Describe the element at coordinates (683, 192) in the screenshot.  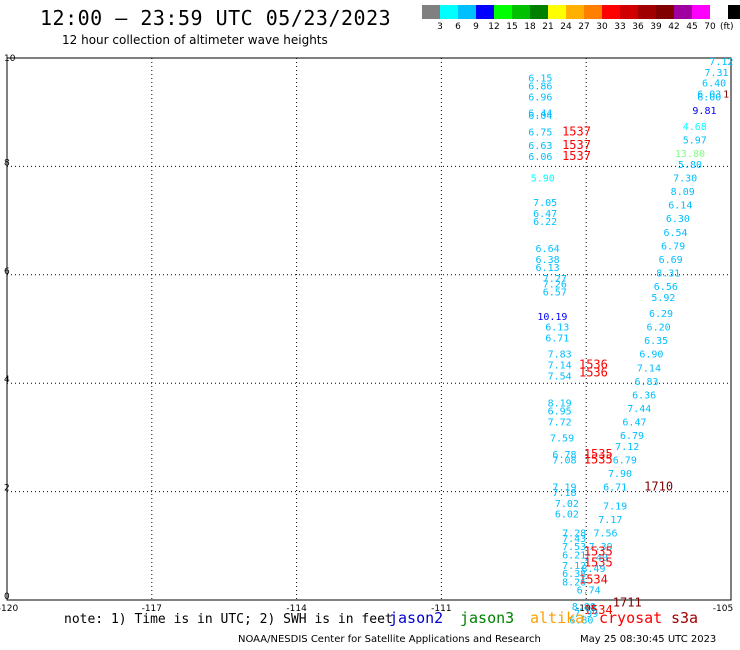
I see `wave-height-label: 8.09` at that location.